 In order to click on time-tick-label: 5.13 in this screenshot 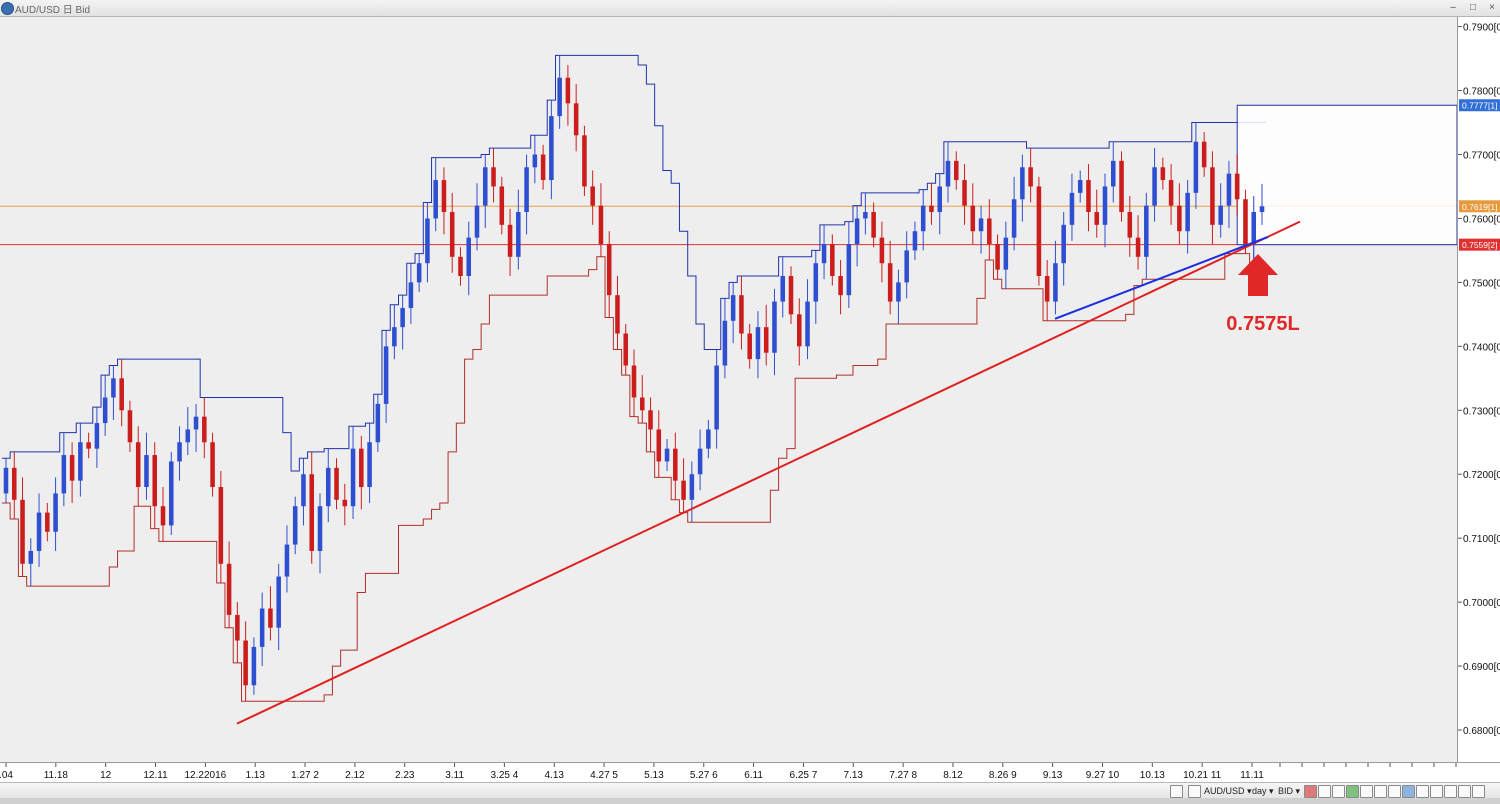, I will do `click(654, 775)`.